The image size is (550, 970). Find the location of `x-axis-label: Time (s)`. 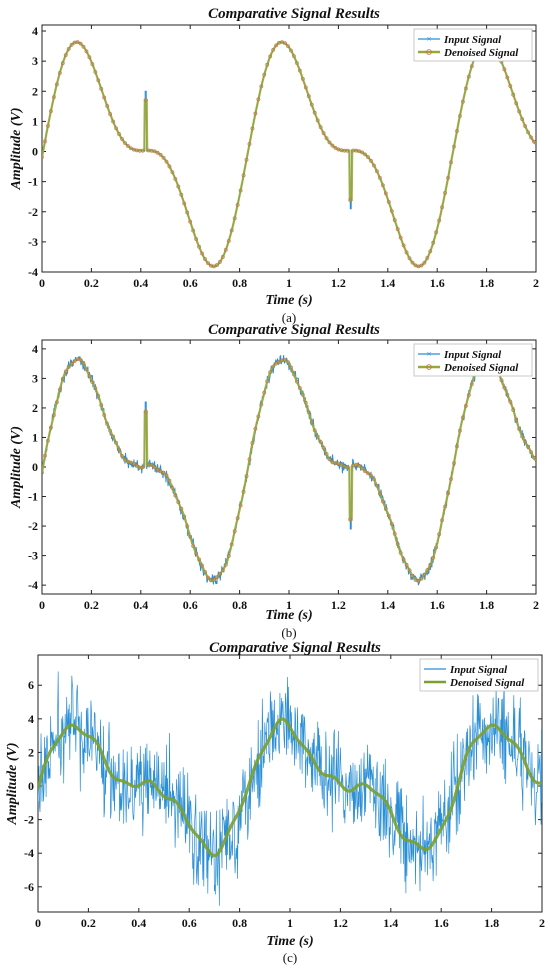

x-axis-label: Time (s) is located at coordinates (289, 941).